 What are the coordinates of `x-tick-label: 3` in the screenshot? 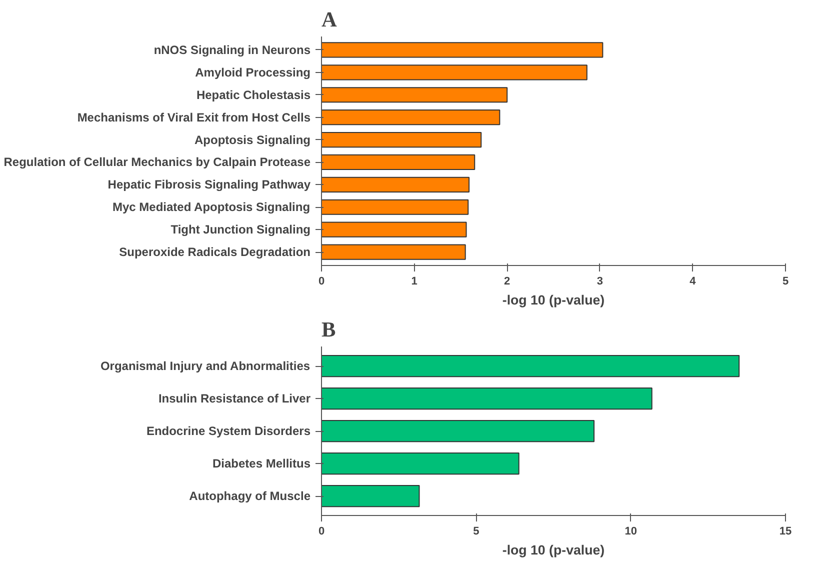 It's located at (599, 282).